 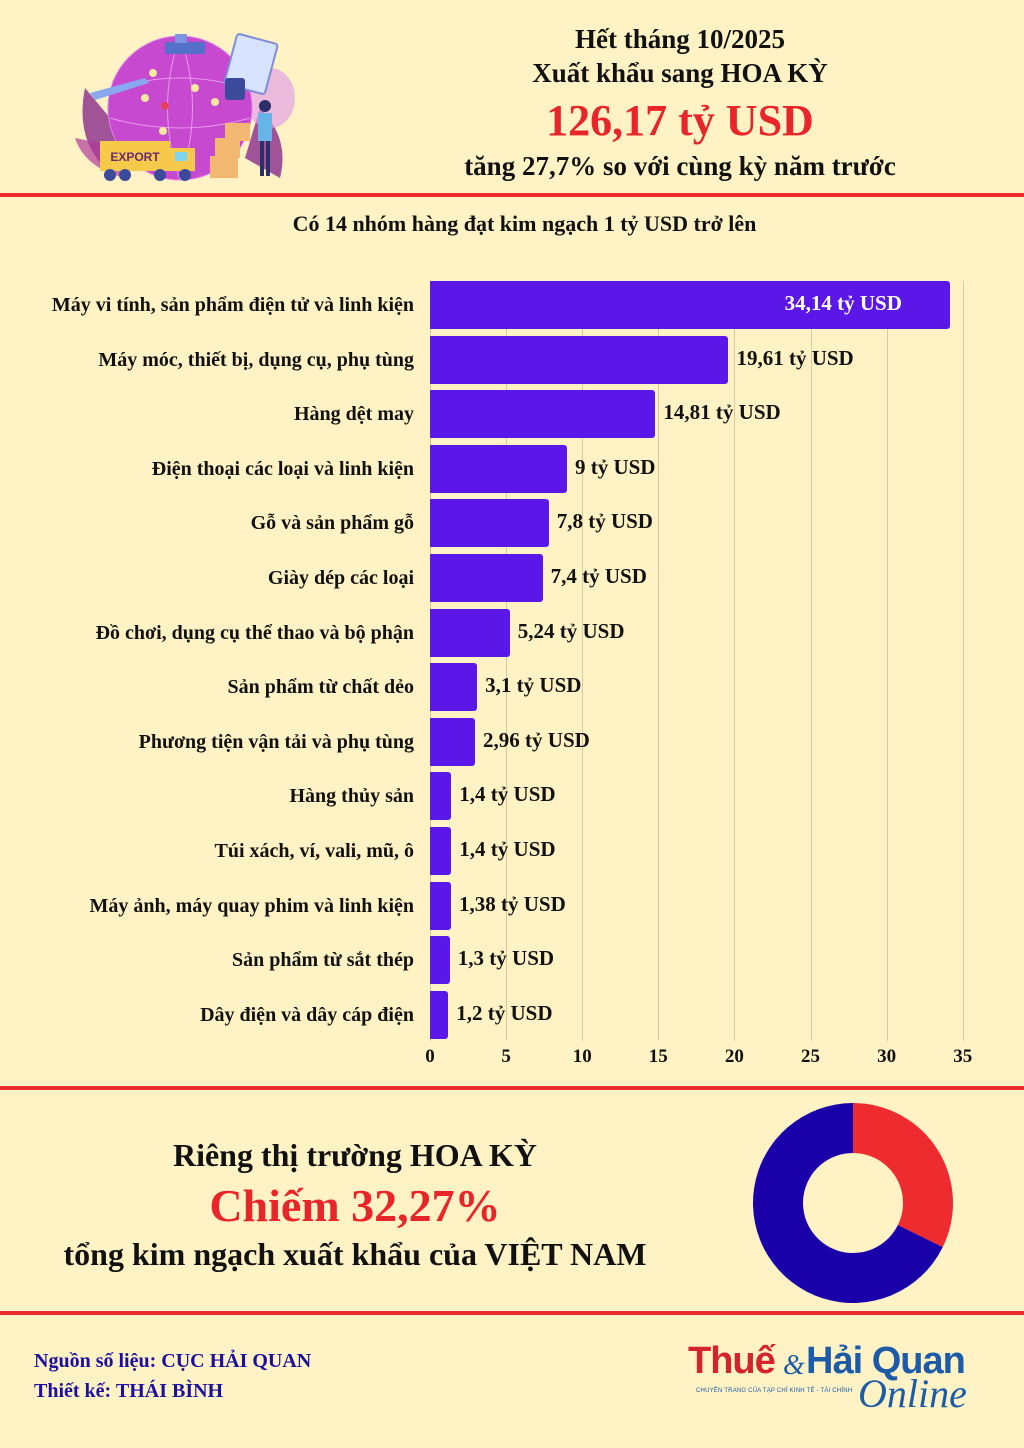 What do you see at coordinates (795, 357) in the screenshot?
I see `bar-value-label: 19,61 tỷ USD` at bounding box center [795, 357].